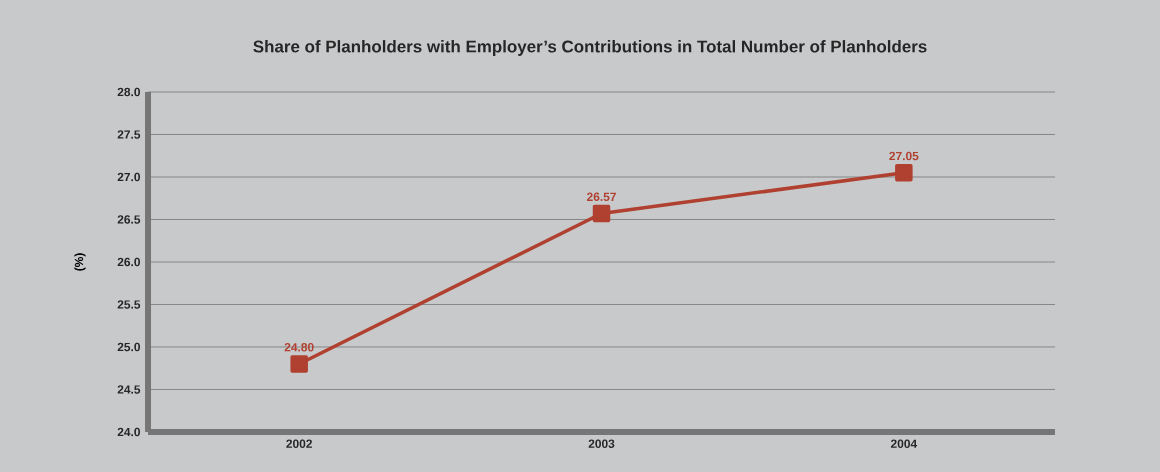 The height and width of the screenshot is (472, 1160). I want to click on y-tick-label: 28.0, so click(128, 92).